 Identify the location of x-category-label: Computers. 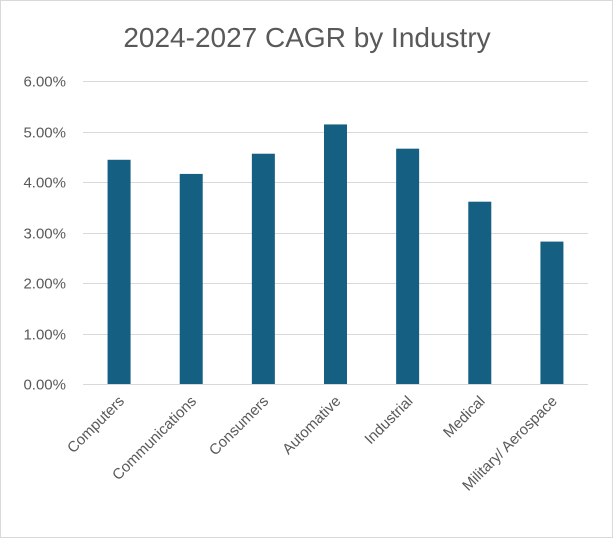
(96, 425).